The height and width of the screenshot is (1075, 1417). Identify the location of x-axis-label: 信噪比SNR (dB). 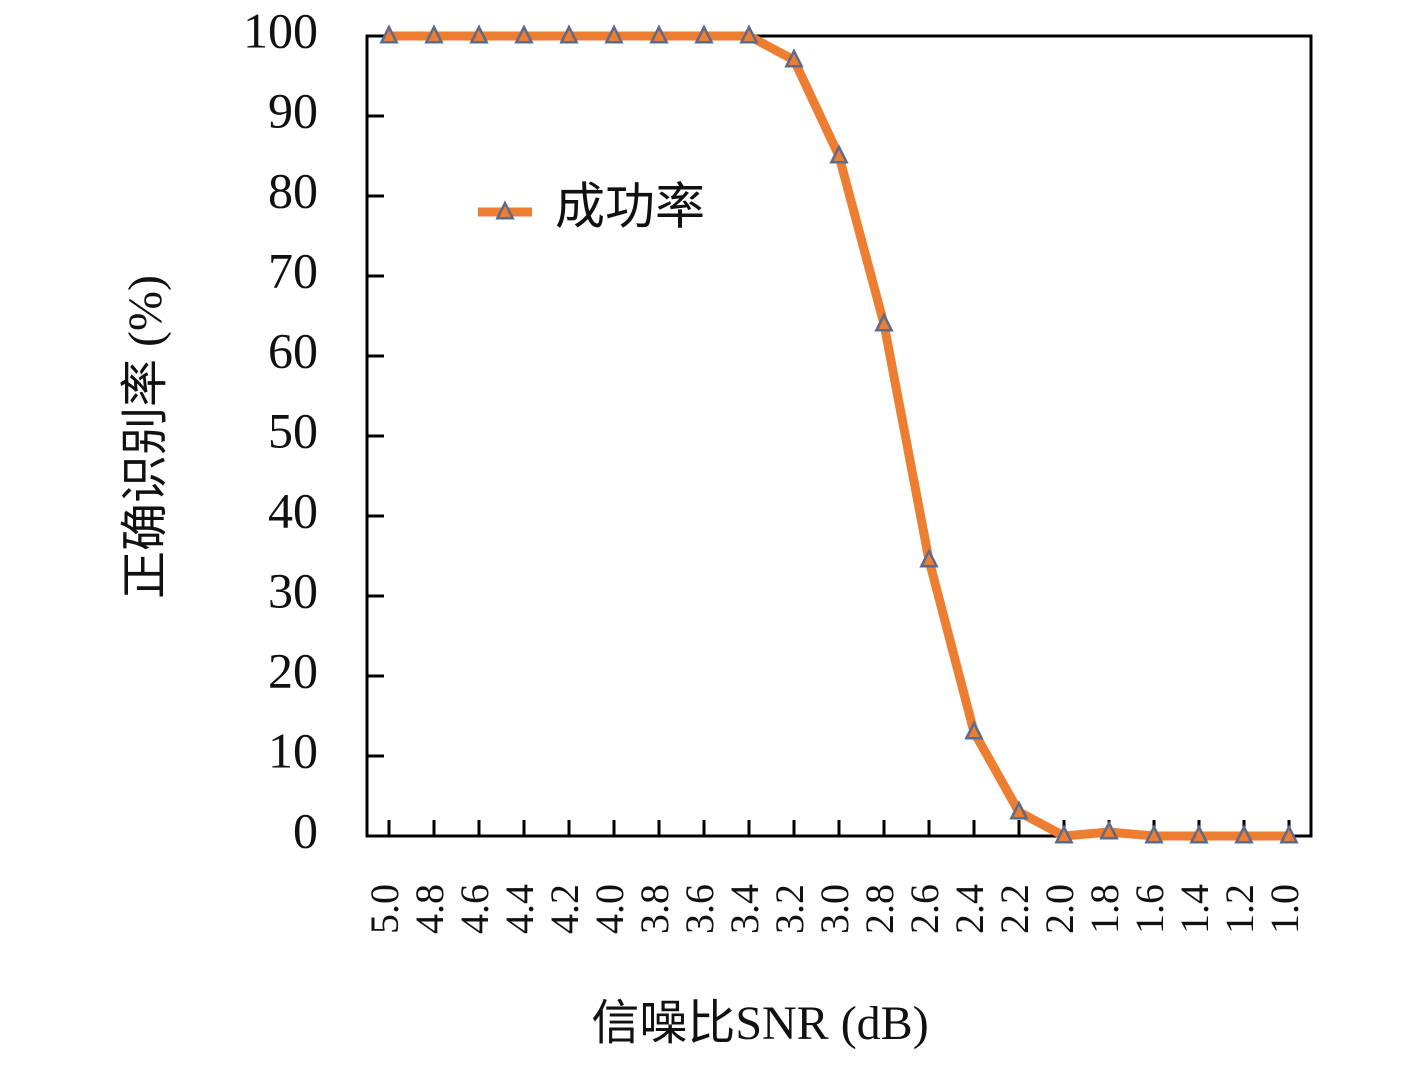
(759, 1023).